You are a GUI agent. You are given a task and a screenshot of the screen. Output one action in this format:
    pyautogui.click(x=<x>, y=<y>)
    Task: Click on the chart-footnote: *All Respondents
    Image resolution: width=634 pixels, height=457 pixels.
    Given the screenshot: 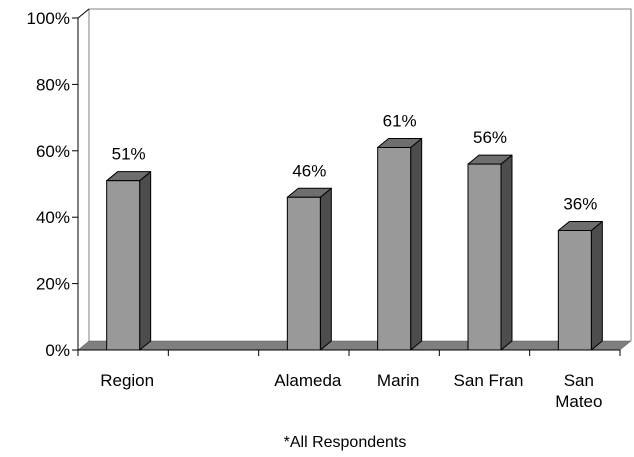 What is the action you would take?
    pyautogui.click(x=345, y=442)
    